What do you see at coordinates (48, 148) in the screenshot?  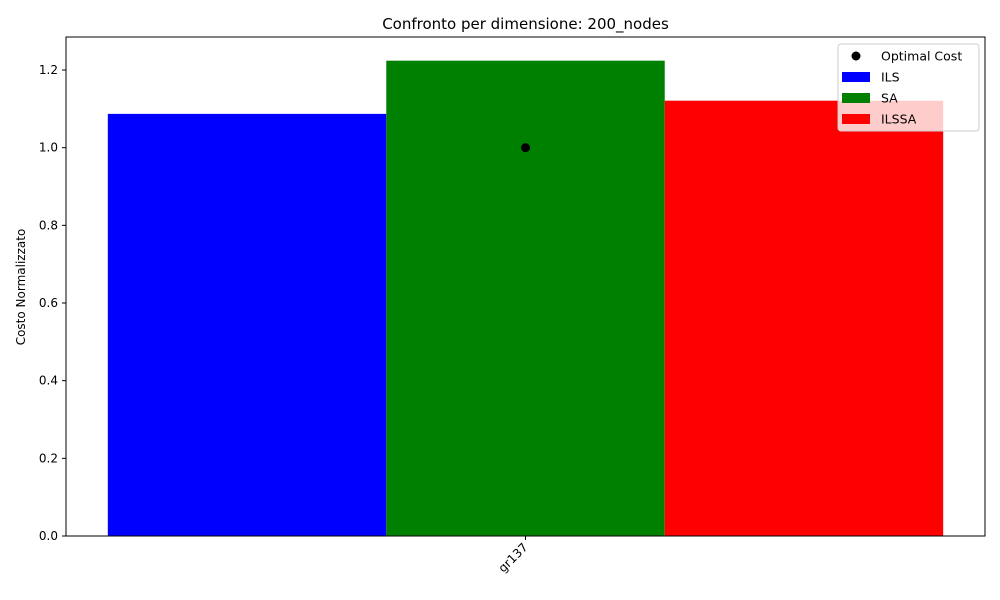 I see `y-tick-label: 1.0` at bounding box center [48, 148].